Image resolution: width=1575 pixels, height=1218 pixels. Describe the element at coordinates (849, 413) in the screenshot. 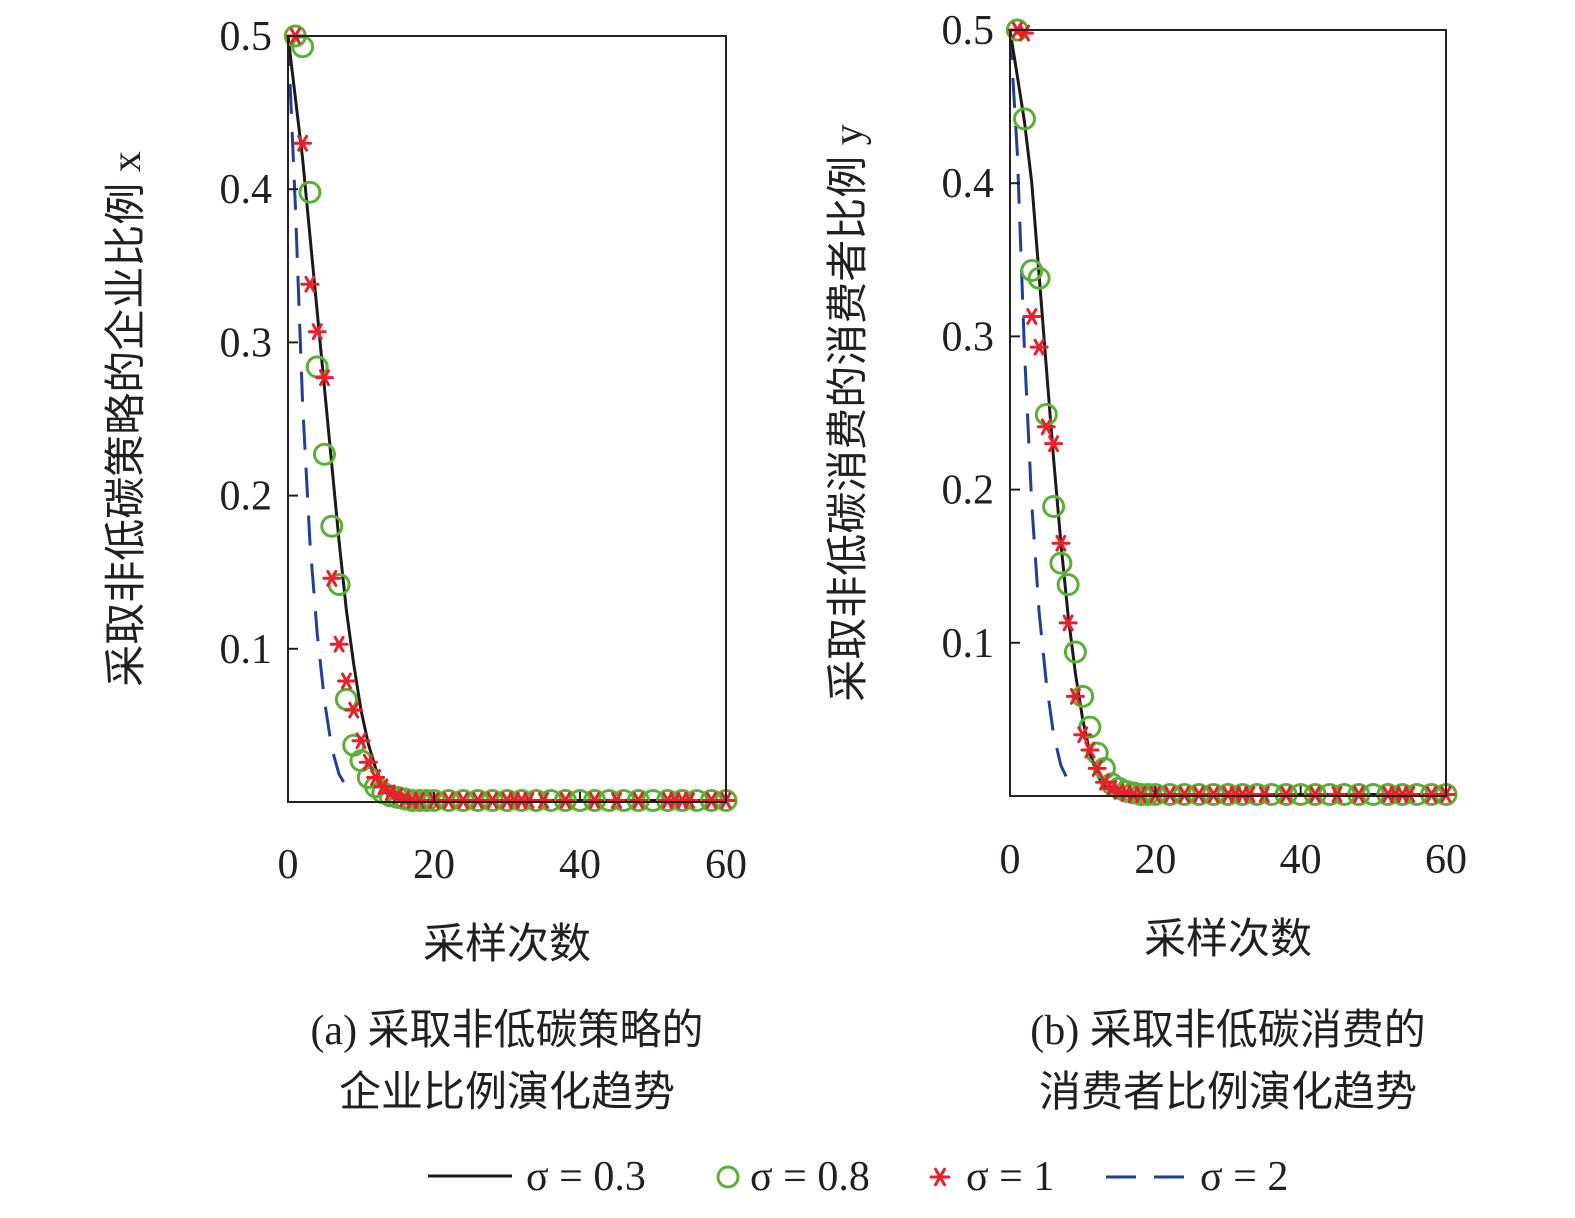

I see `y-axis-label: 采取非低碳消费的消费者比例 y` at that location.